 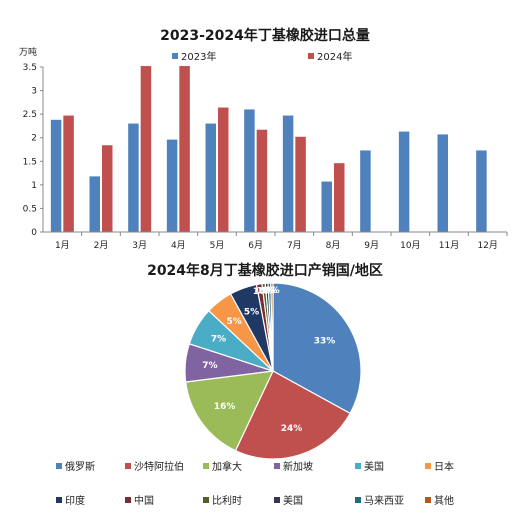 I want to click on pie-slice-label: 16%, so click(x=225, y=407).